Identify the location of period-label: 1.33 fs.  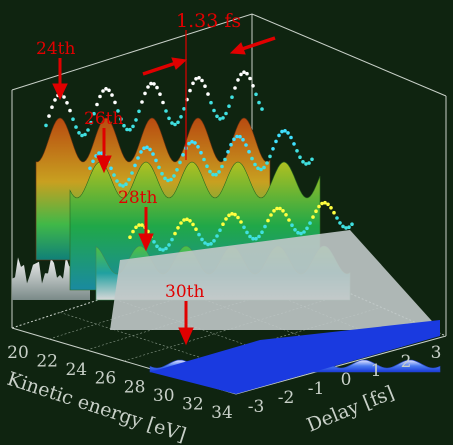
(208, 21).